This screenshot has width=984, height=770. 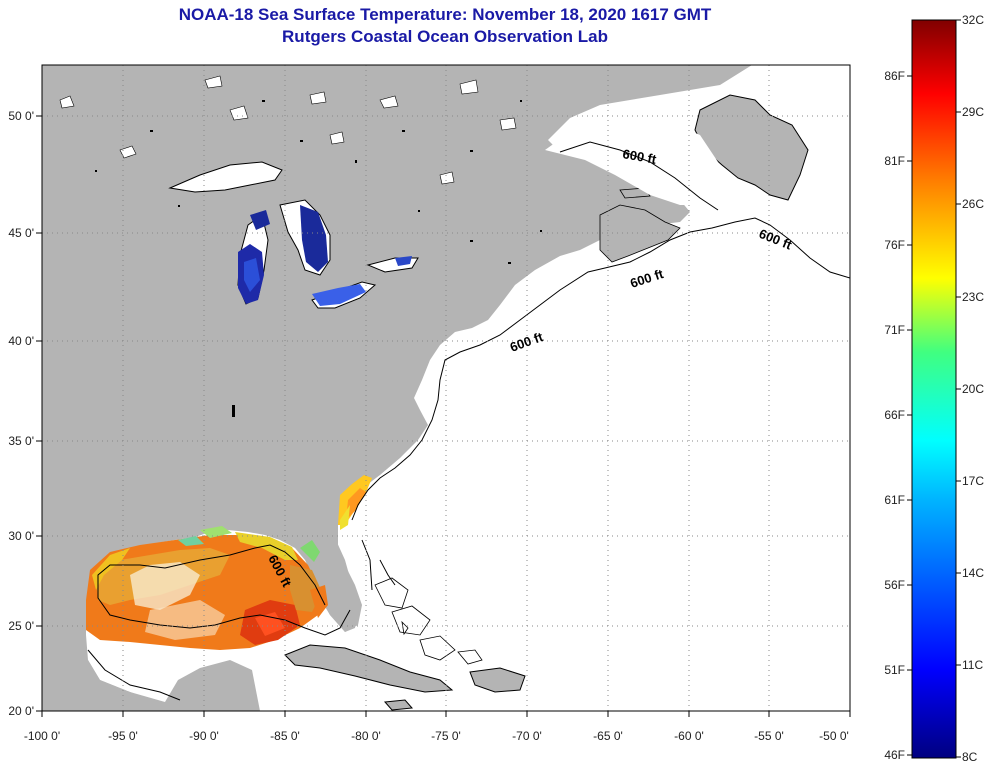 What do you see at coordinates (894, 76) in the screenshot?
I see `fahrenheit-label: 86F` at bounding box center [894, 76].